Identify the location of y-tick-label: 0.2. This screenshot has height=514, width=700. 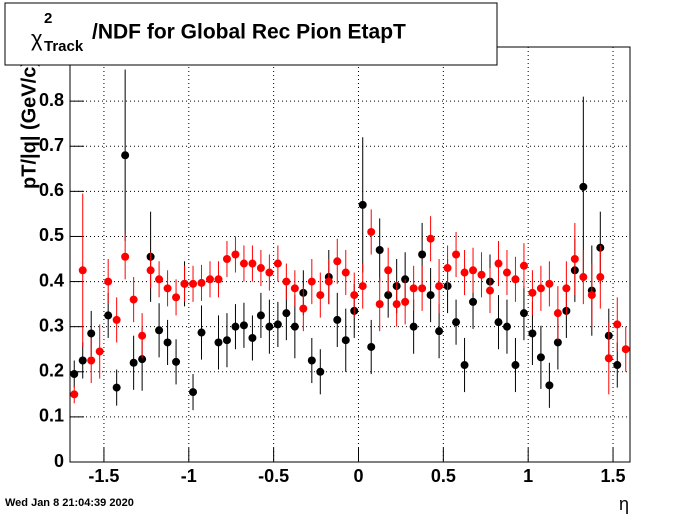
(51, 371).